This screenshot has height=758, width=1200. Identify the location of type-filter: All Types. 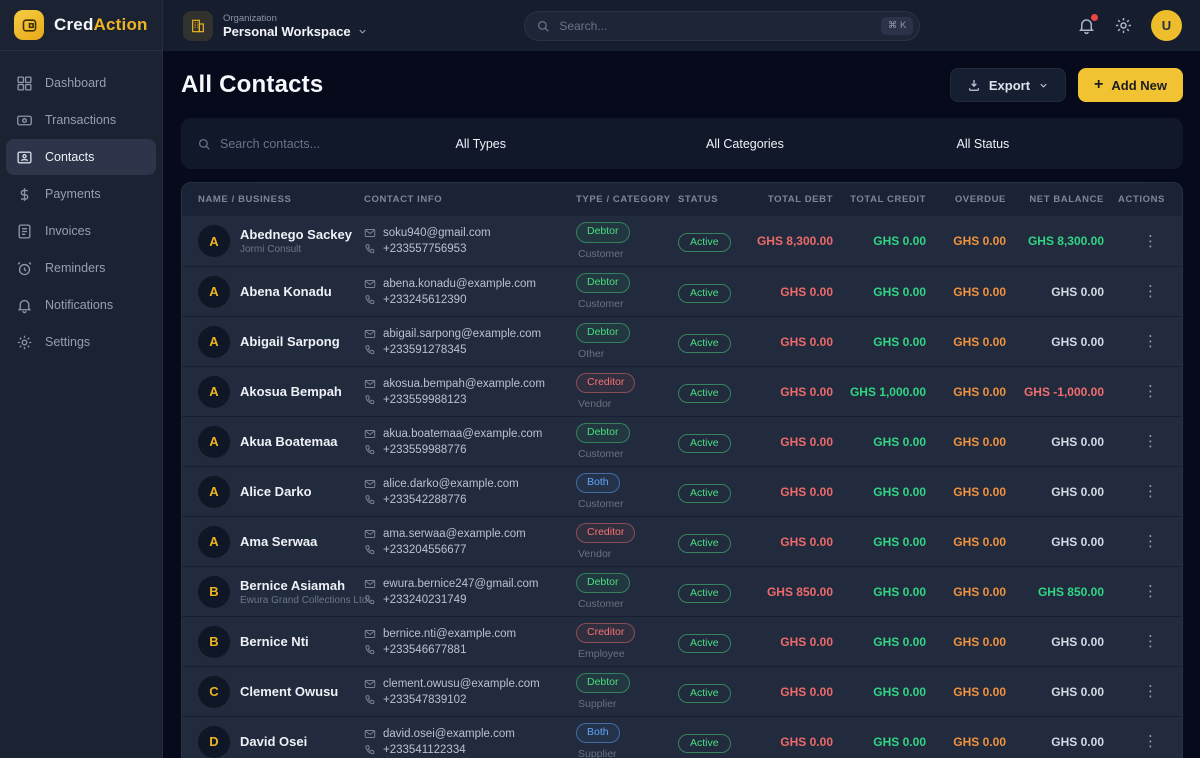
(481, 143).